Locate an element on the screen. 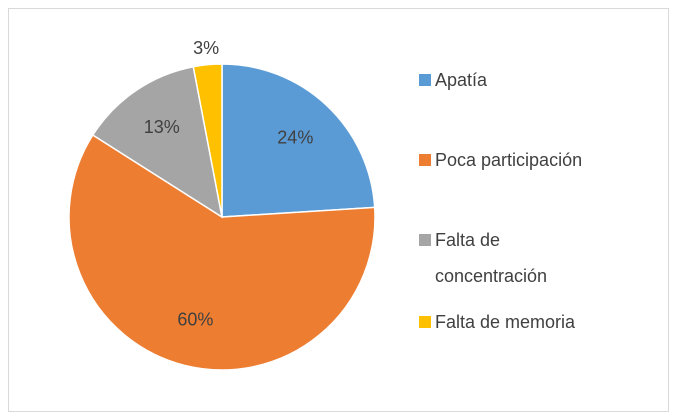  legend-label: Falta de memoria is located at coordinates (505, 322).